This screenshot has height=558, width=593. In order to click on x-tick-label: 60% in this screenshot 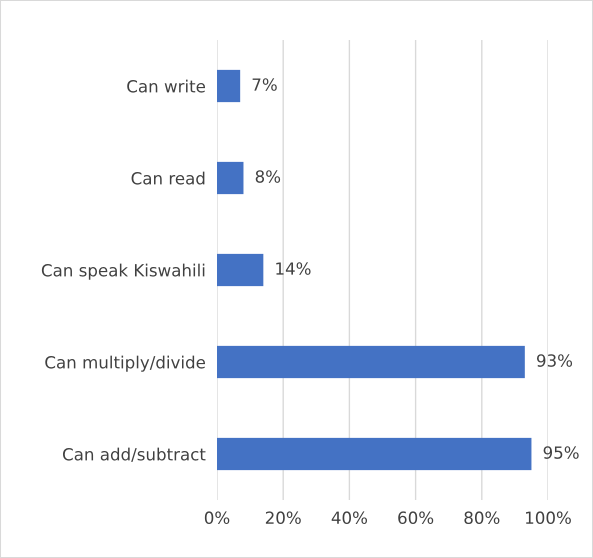, I will do `click(416, 517)`.